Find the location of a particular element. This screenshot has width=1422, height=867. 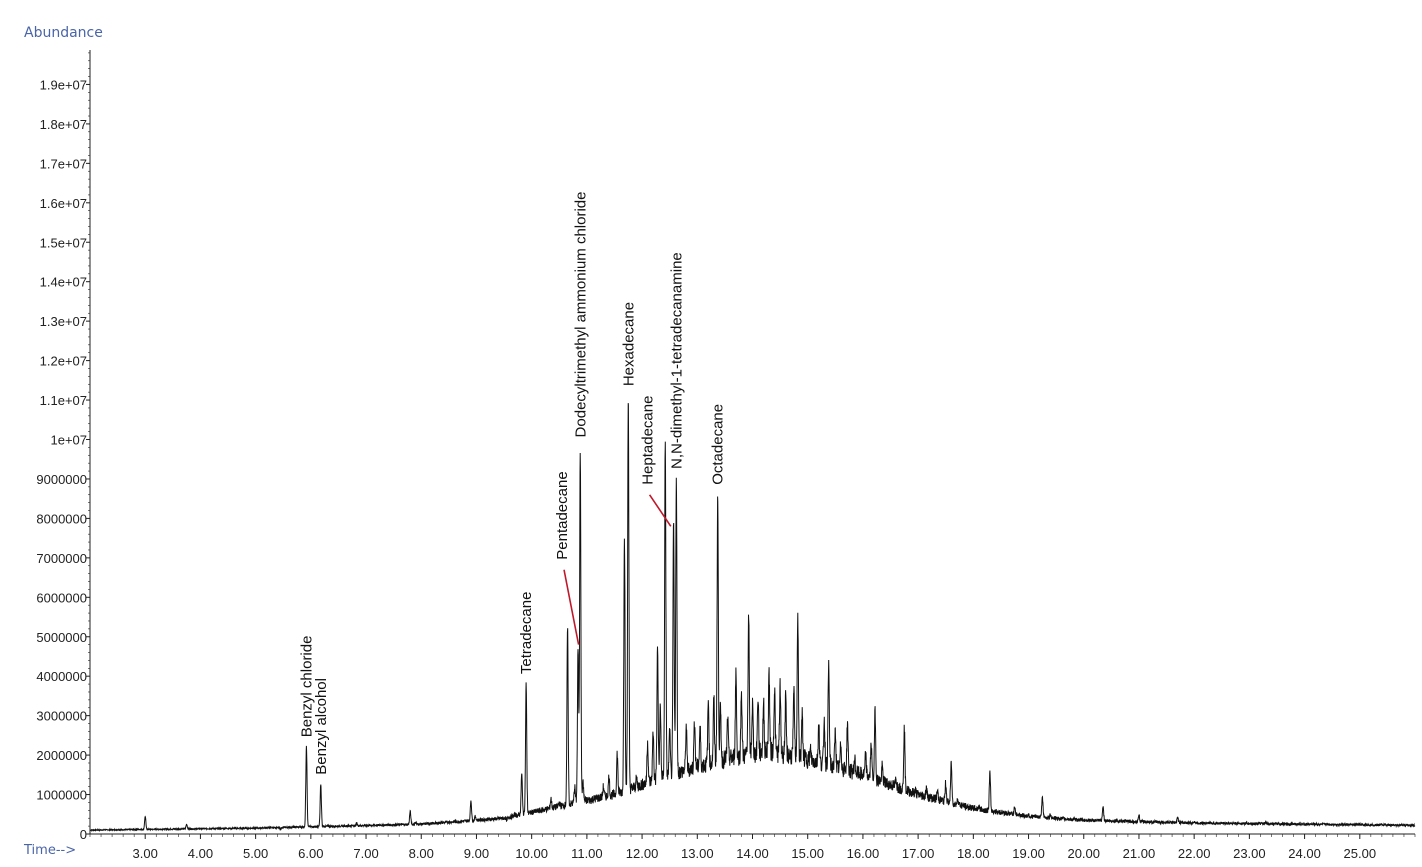

x-tick-label: 15.00 is located at coordinates (807, 853).